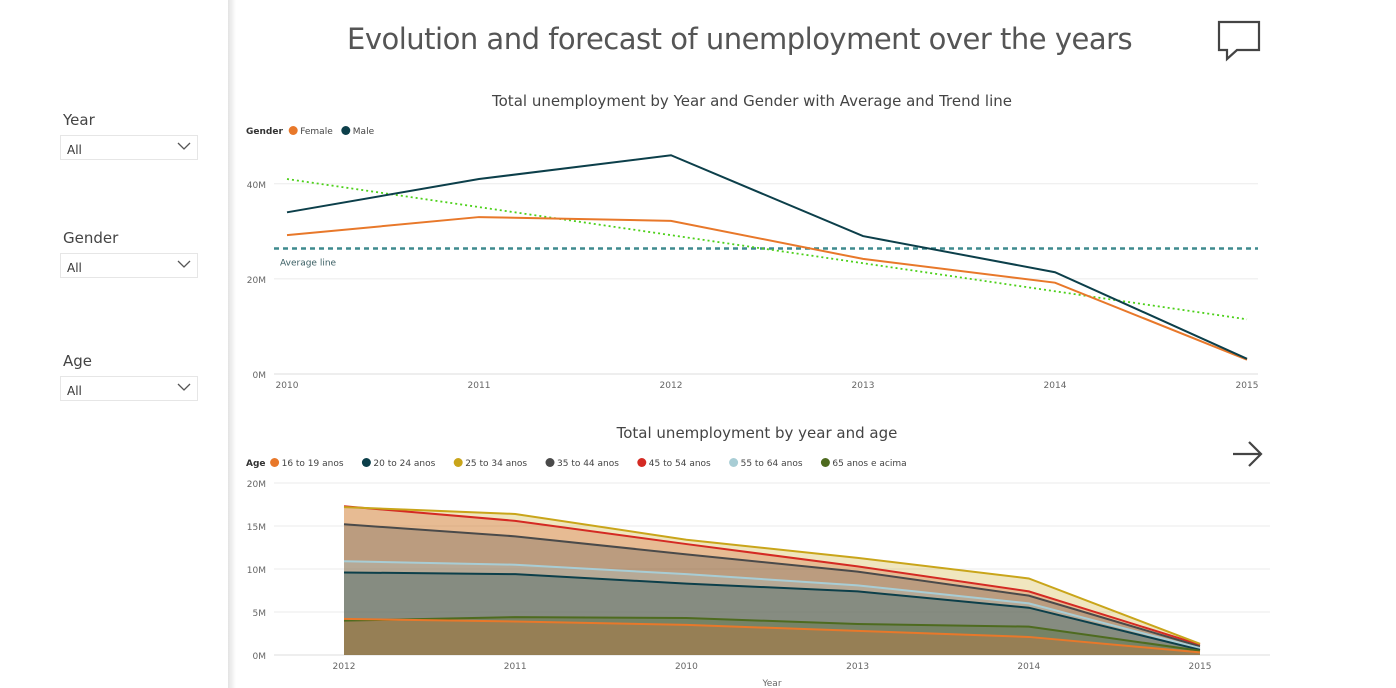  Describe the element at coordinates (671, 386) in the screenshot. I see `chart1-x-tick: 2012` at that location.